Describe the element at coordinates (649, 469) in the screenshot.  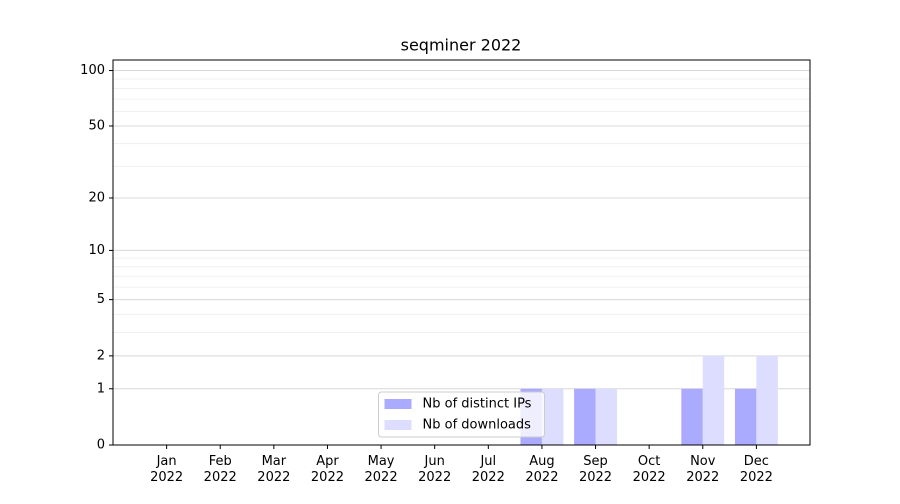
I see `x-tick-label: Oct 2022` at that location.